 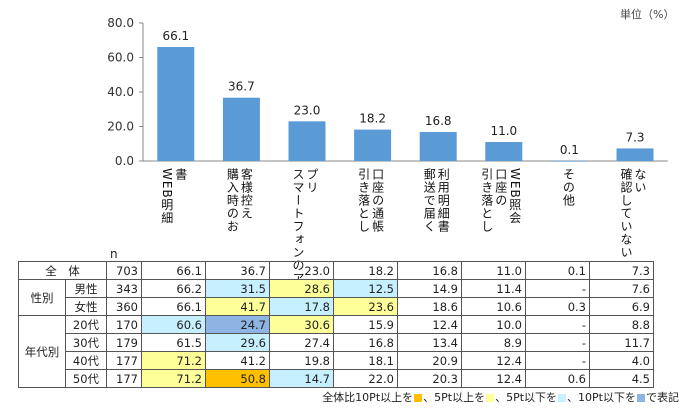 I want to click on row-header: 30代, so click(x=86, y=342).